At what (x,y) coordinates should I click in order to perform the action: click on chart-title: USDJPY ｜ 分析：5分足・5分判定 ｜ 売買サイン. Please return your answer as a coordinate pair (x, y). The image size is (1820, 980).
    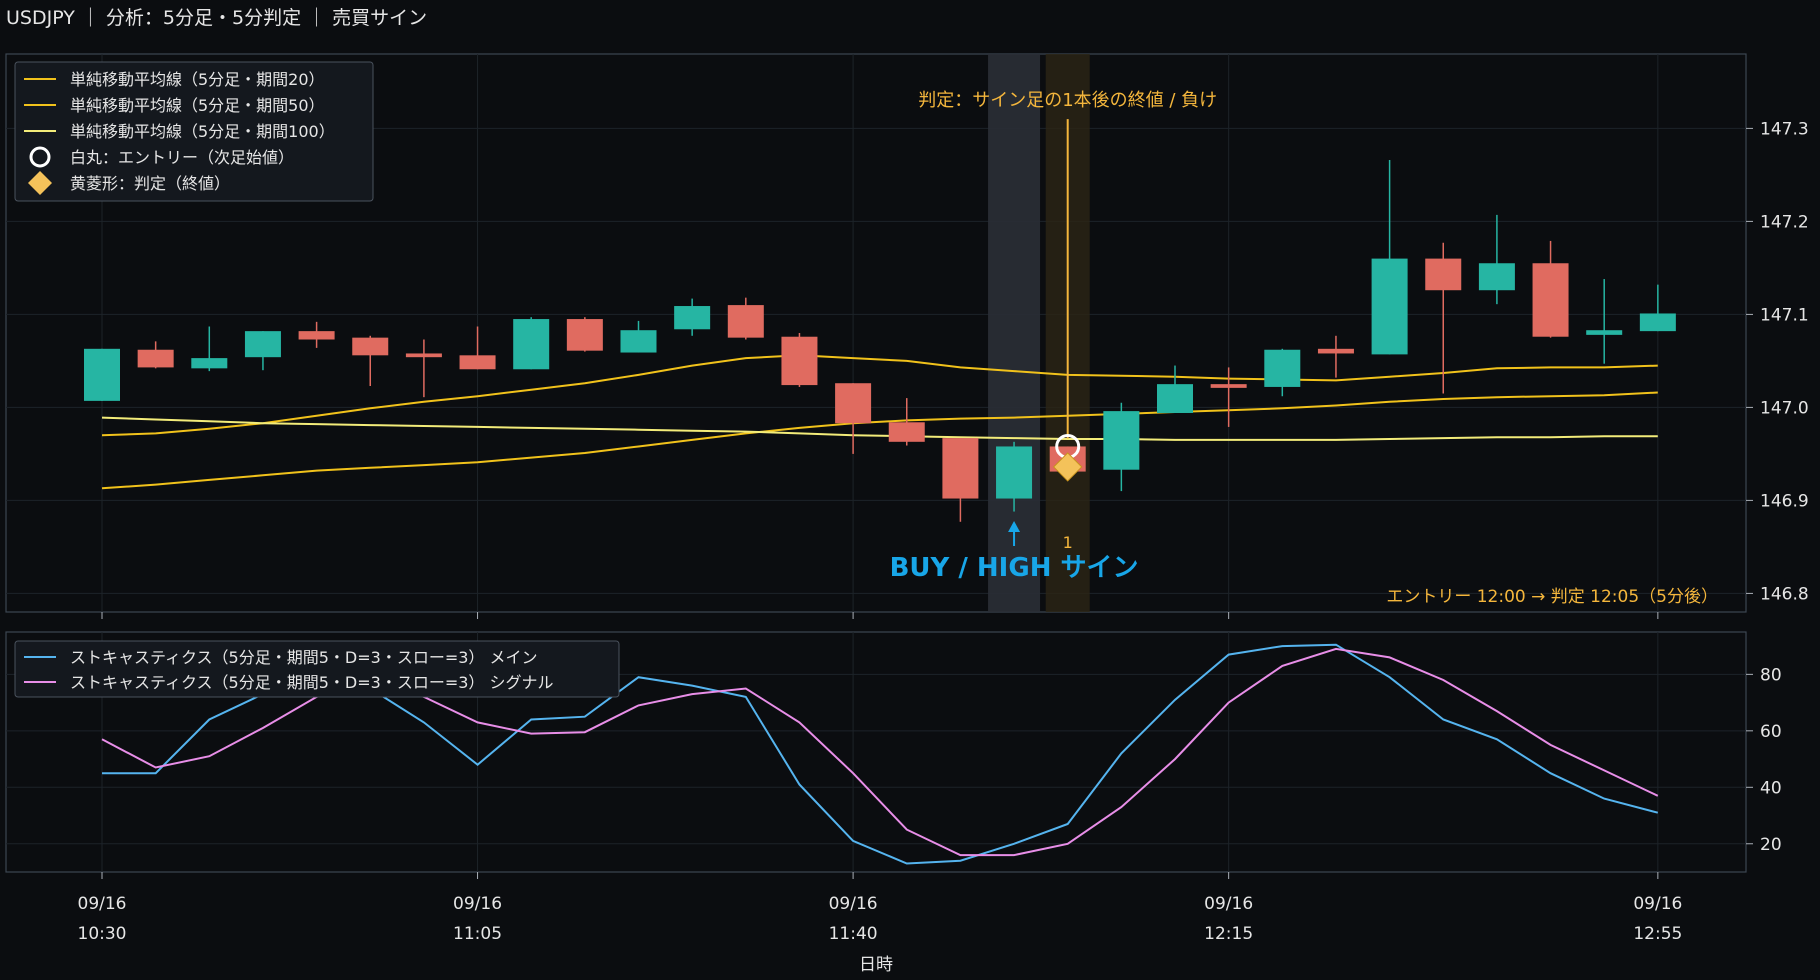
    Looking at the image, I should click on (216, 18).